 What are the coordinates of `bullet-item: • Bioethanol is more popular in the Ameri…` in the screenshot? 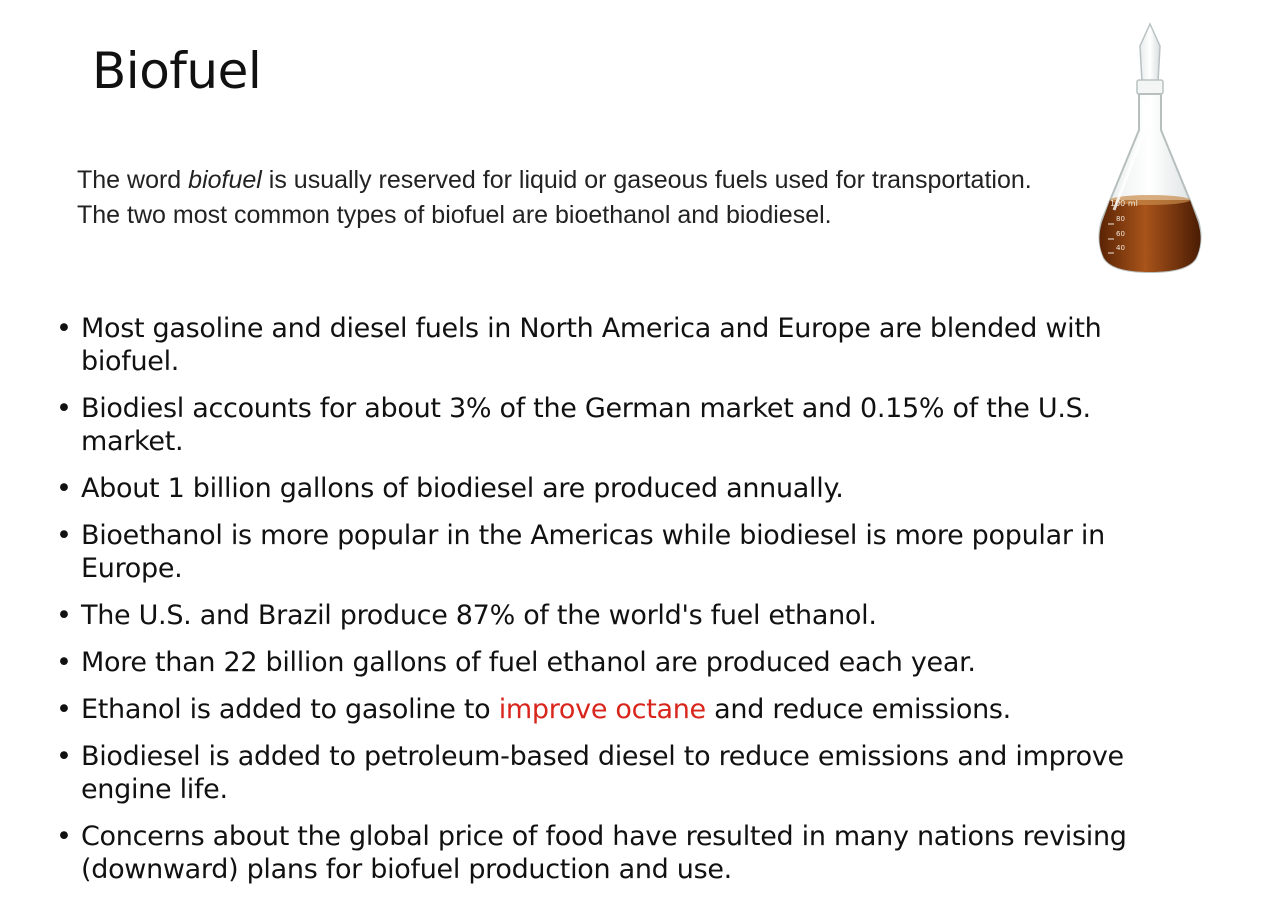 It's located at (601, 552).